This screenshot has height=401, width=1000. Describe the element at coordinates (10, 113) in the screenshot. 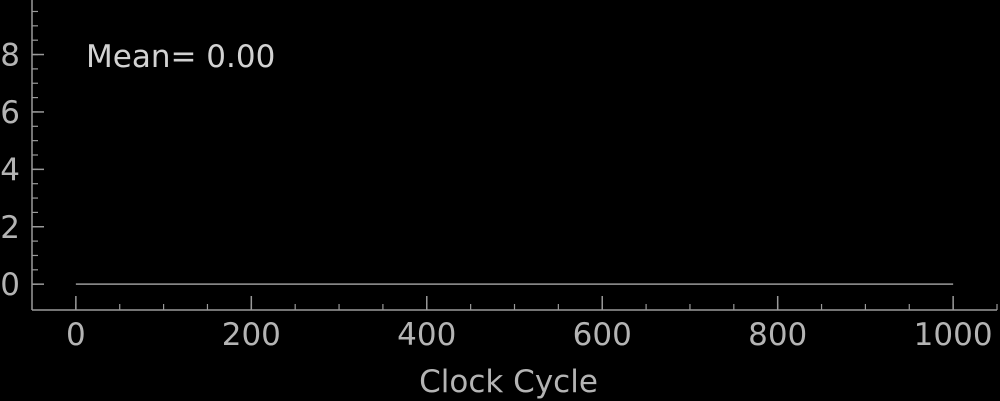

I see `y-tick-label: 6` at that location.